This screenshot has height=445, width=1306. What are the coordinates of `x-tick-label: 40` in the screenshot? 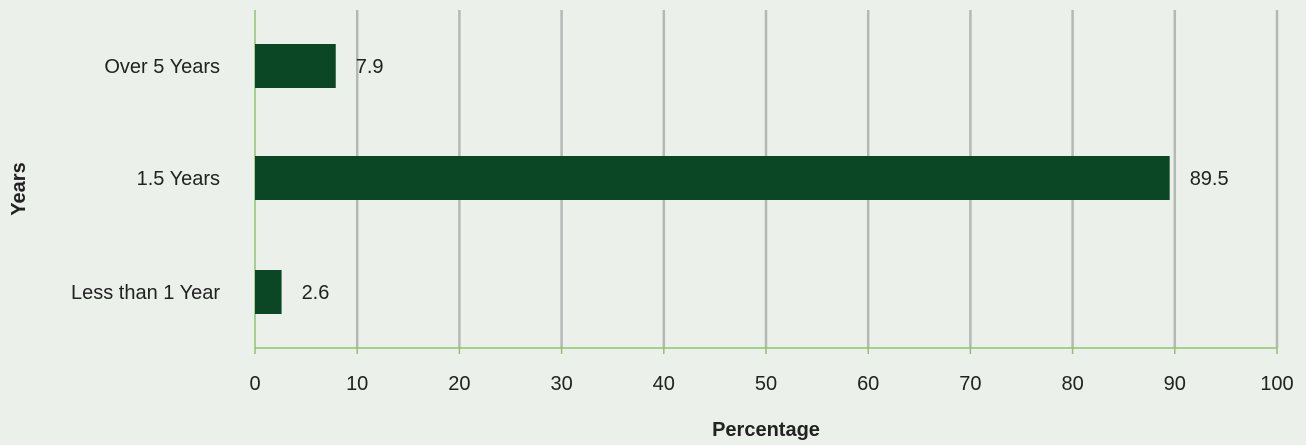 It's located at (664, 384).